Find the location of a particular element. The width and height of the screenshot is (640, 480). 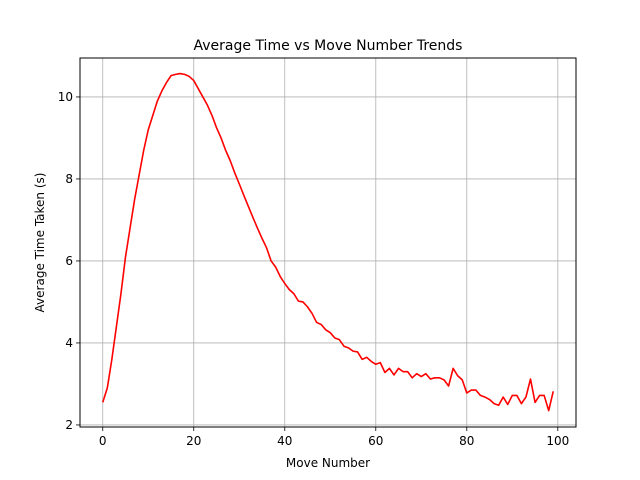

x-tick-label: 60 is located at coordinates (375, 441).